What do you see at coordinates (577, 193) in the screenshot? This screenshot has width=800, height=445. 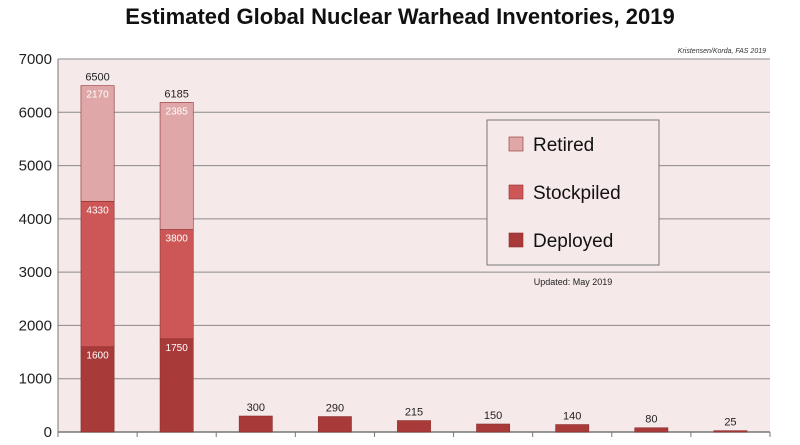 I see `legend-label-stockpiled: Stockpiled` at bounding box center [577, 193].